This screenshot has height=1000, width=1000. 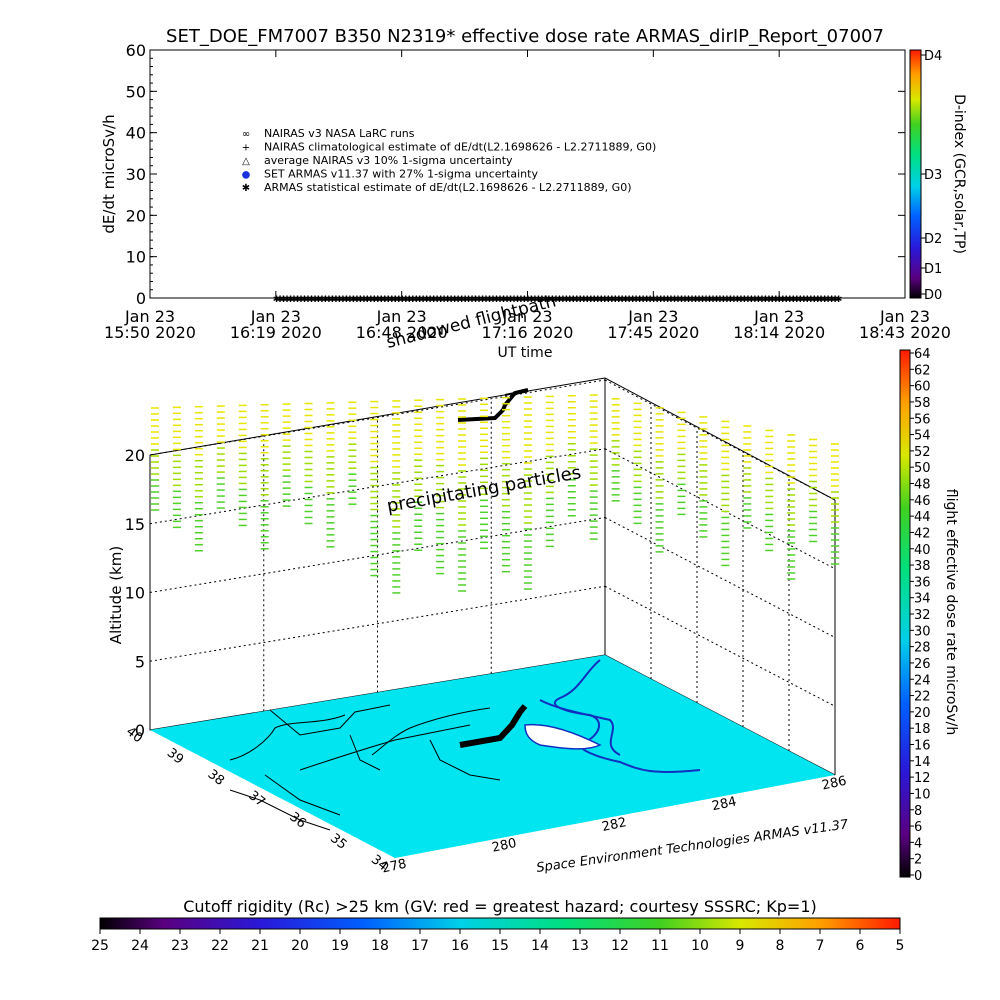 What do you see at coordinates (580, 946) in the screenshot?
I see `cutoff-rigidity-tick-label: 13` at bounding box center [580, 946].